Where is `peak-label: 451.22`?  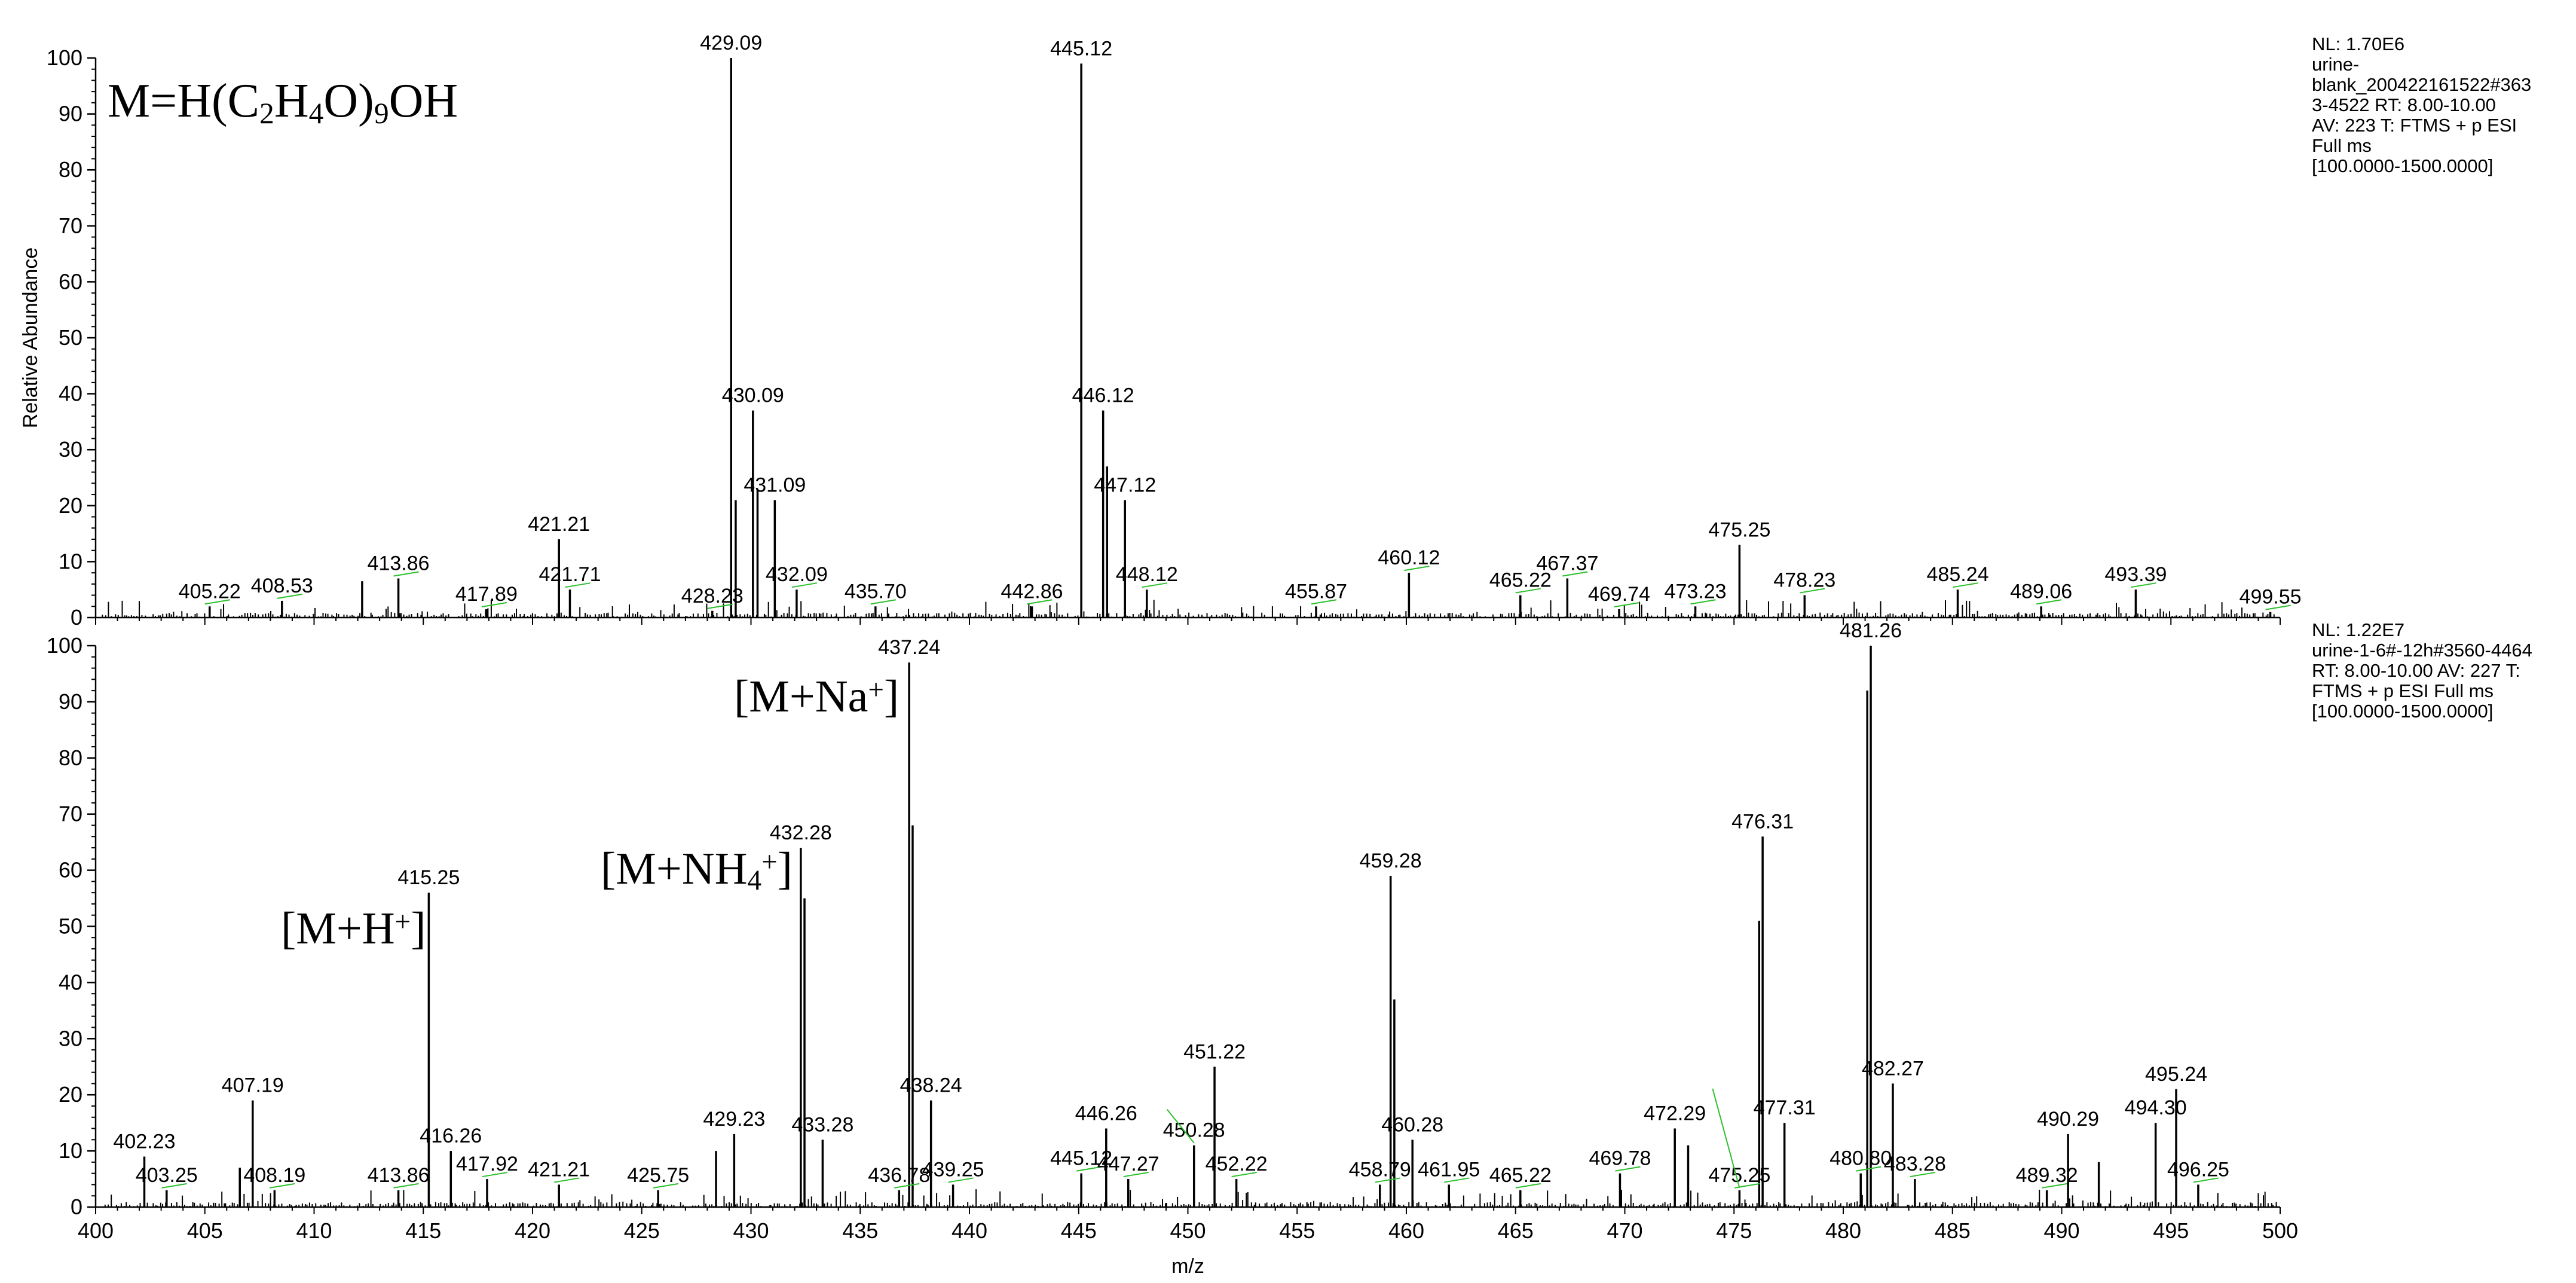
peak-label: 451.22 is located at coordinates (1214, 1051).